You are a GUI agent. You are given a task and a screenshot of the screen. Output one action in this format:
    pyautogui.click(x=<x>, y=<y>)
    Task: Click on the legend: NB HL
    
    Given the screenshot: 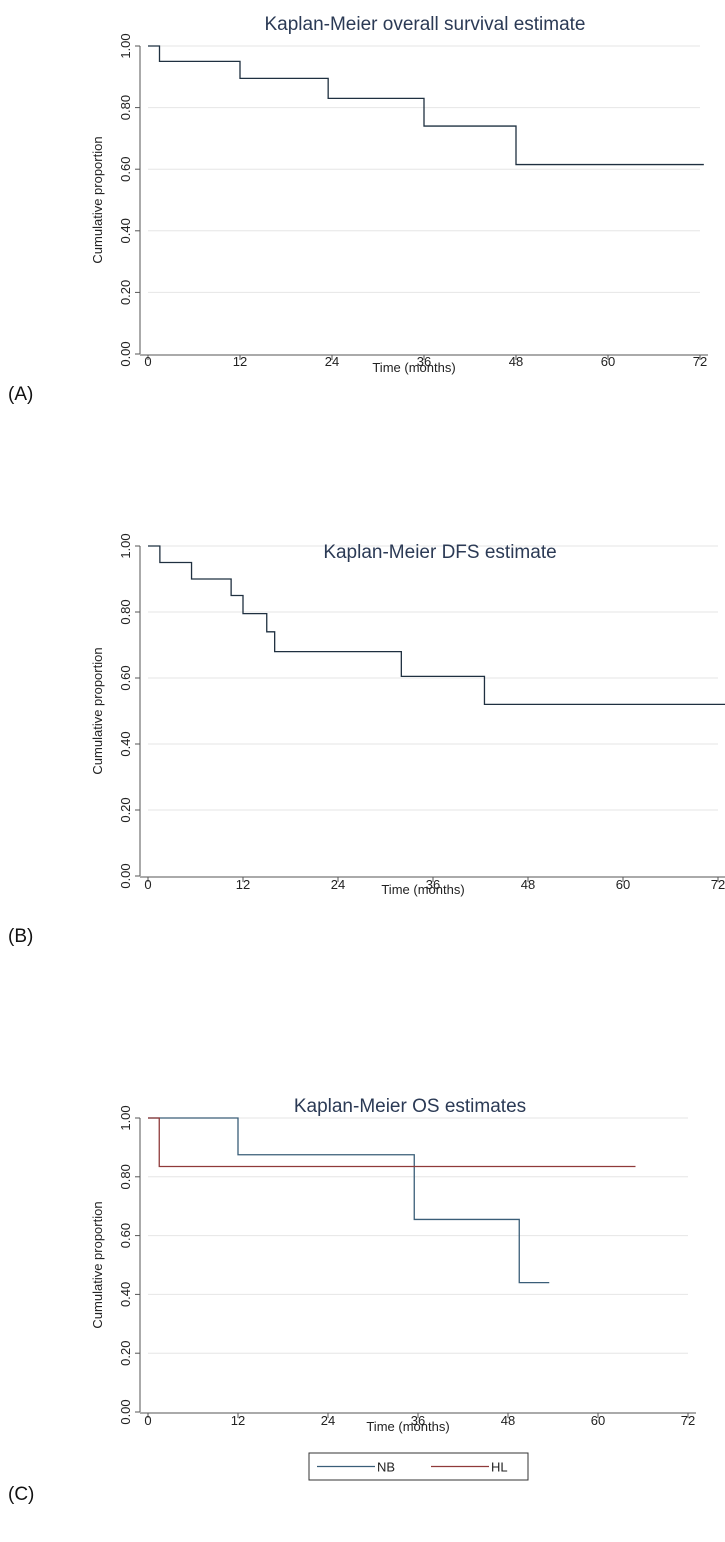 What is the action you would take?
    pyautogui.click(x=418, y=1466)
    